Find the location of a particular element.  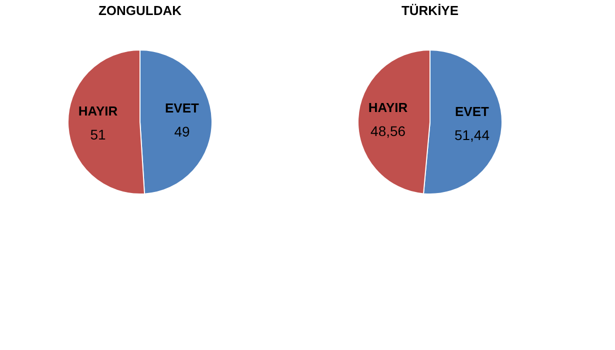

data-label: 51,44 is located at coordinates (472, 134).